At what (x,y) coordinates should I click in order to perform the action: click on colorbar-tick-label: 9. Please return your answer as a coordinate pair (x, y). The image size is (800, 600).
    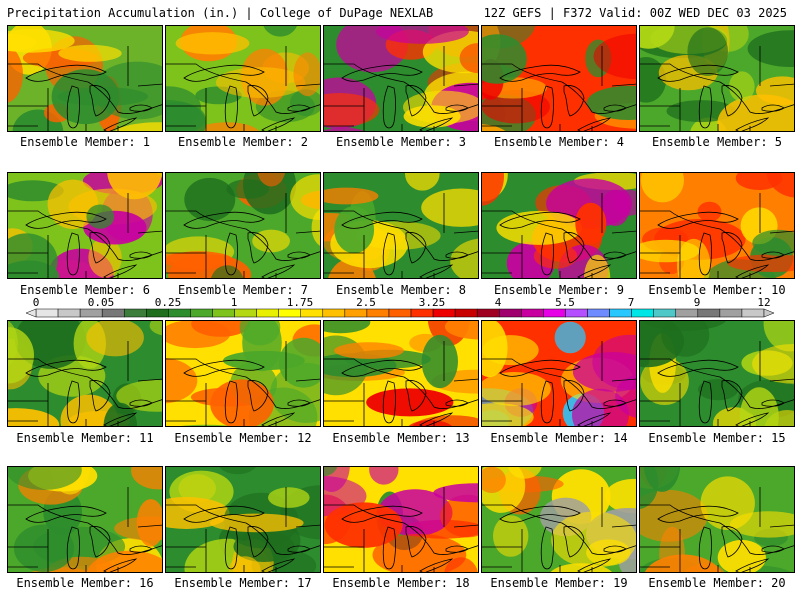
    Looking at the image, I should click on (697, 302).